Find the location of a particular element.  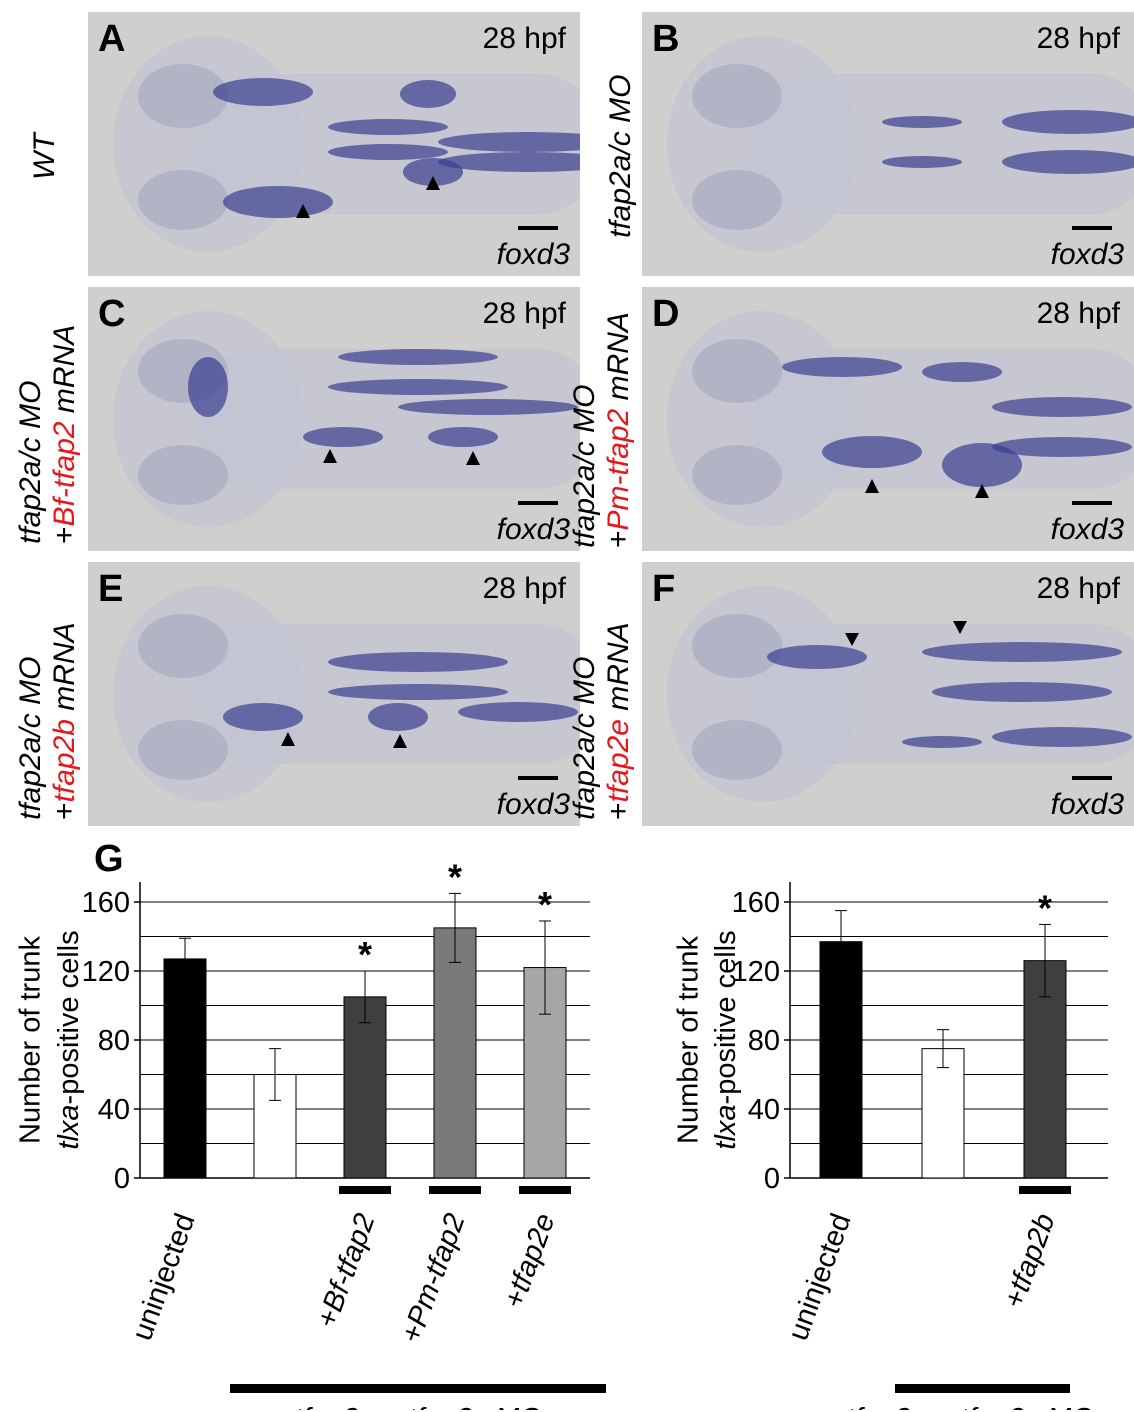

y-tick-label: 0 is located at coordinates (122, 1179).